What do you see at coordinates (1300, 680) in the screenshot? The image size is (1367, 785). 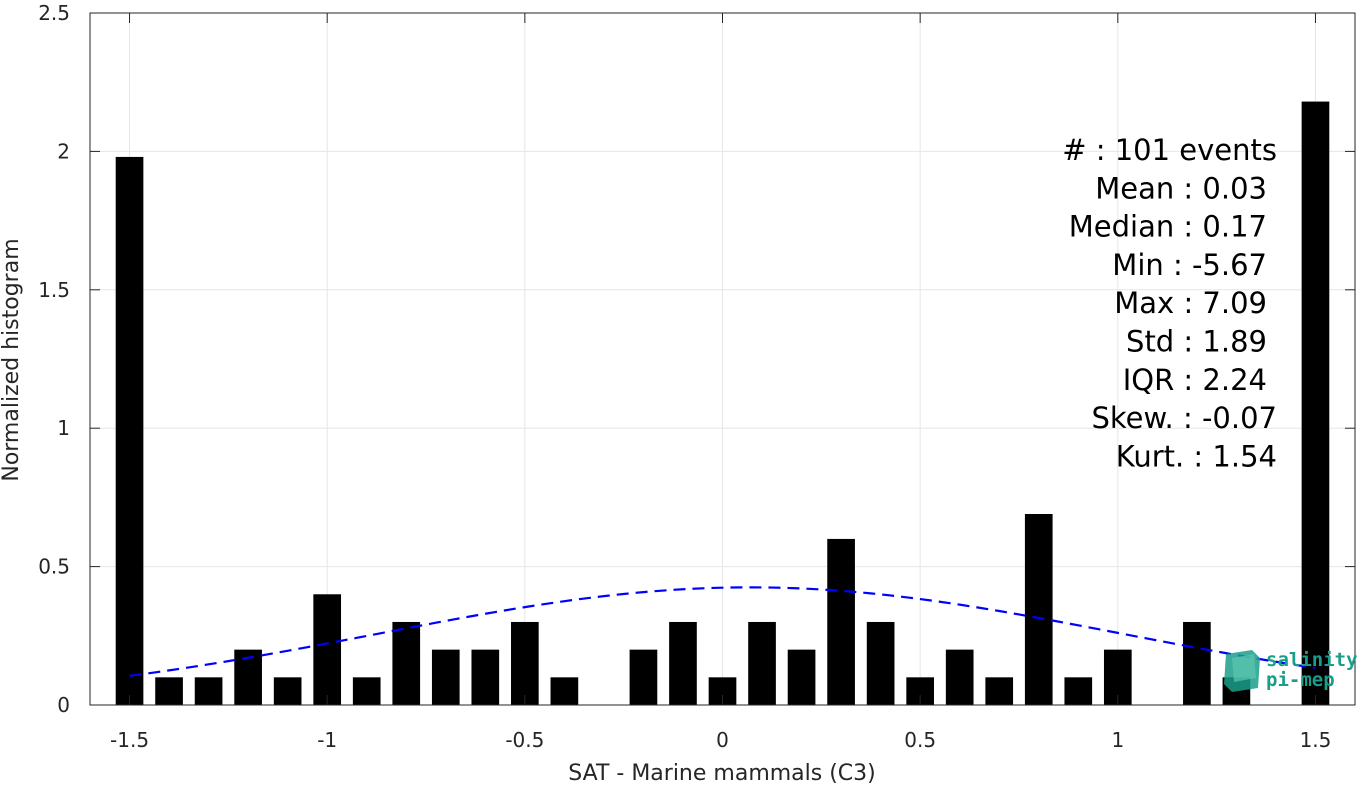 I see `logo-text-line2: pi-mep` at bounding box center [1300, 680].